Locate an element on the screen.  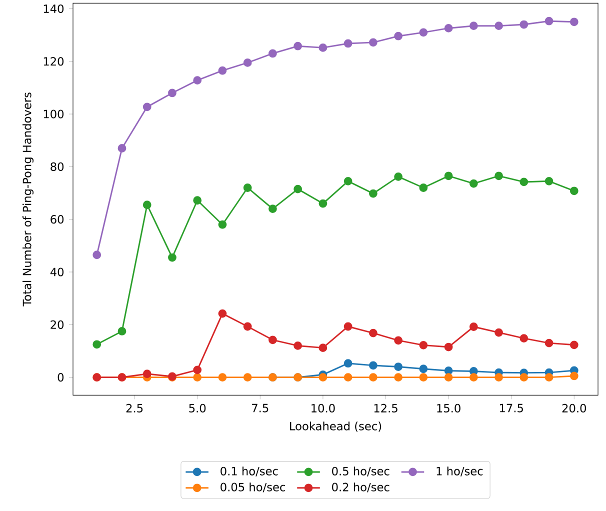
legend-label: 0.2 ho/sec is located at coordinates (361, 487).